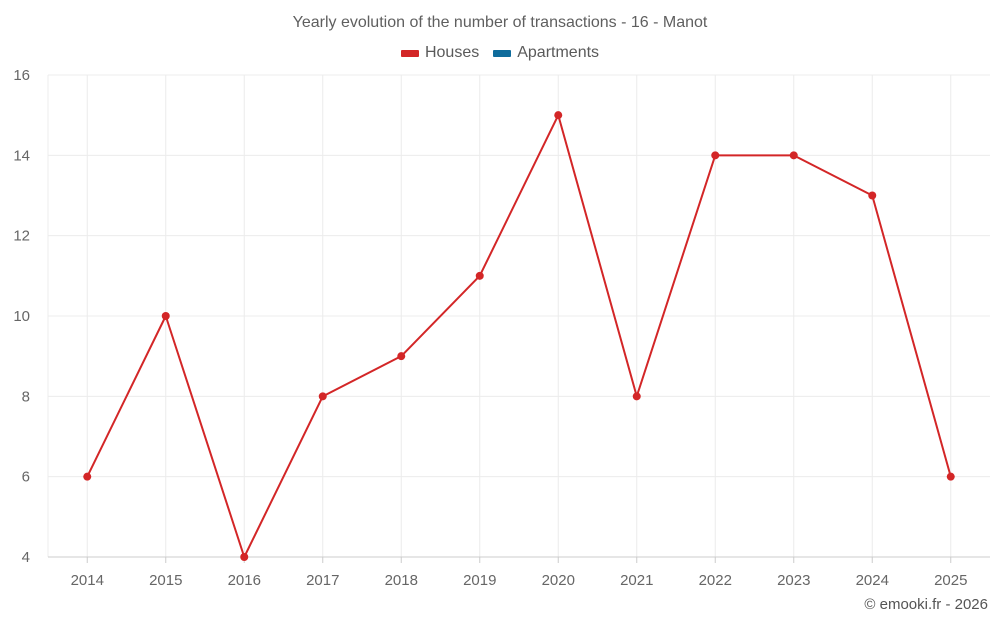 This screenshot has width=1000, height=625. Describe the element at coordinates (793, 580) in the screenshot. I see `x-tick-label: 2023` at that location.